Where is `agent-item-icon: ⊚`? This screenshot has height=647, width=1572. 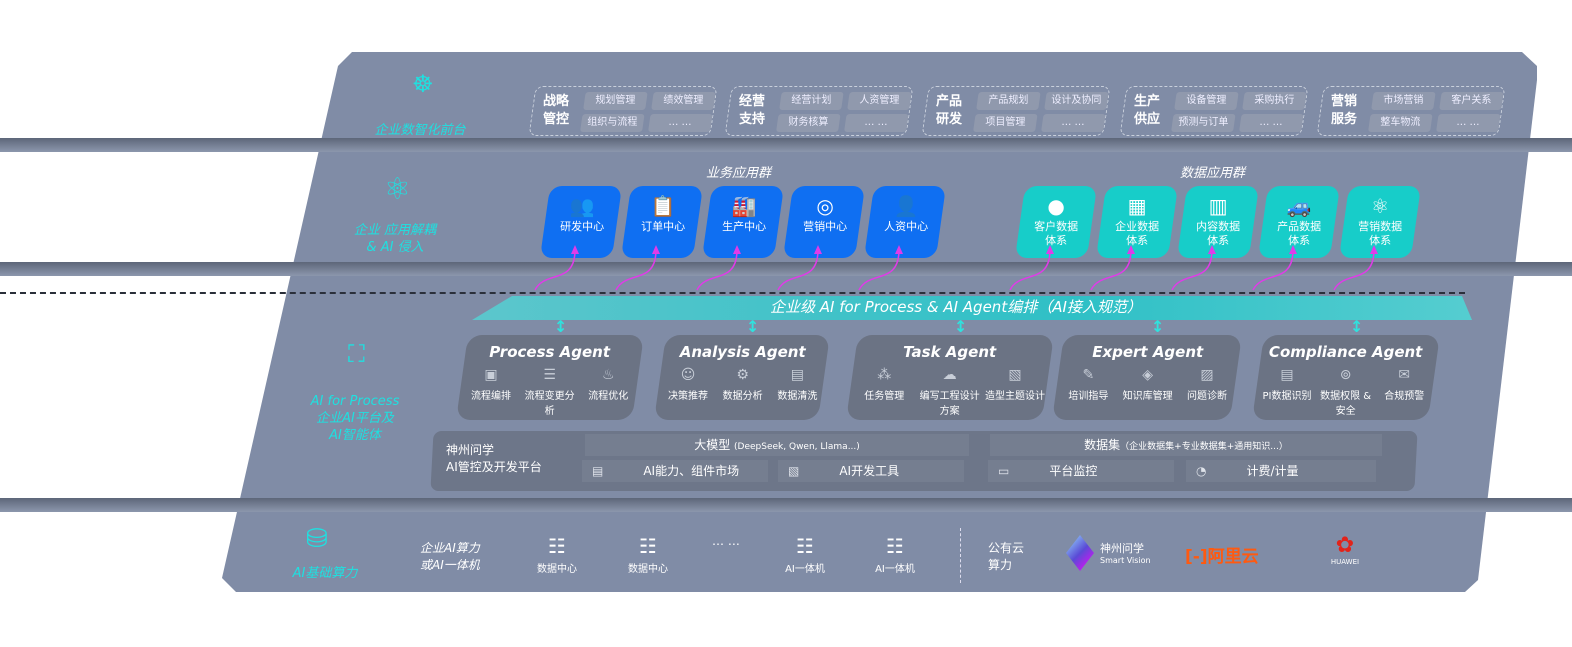
agent-item-icon: ⊚ is located at coordinates (1345, 375).